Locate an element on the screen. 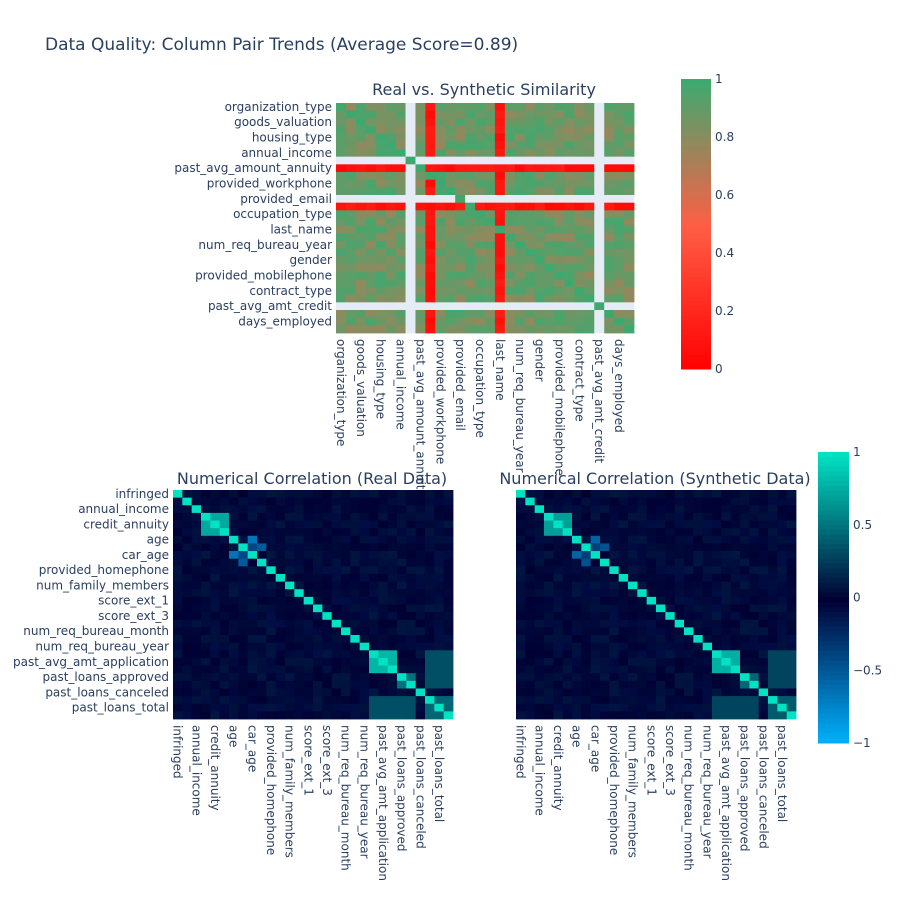  similarity-y-tick: days_employed is located at coordinates (285, 322).